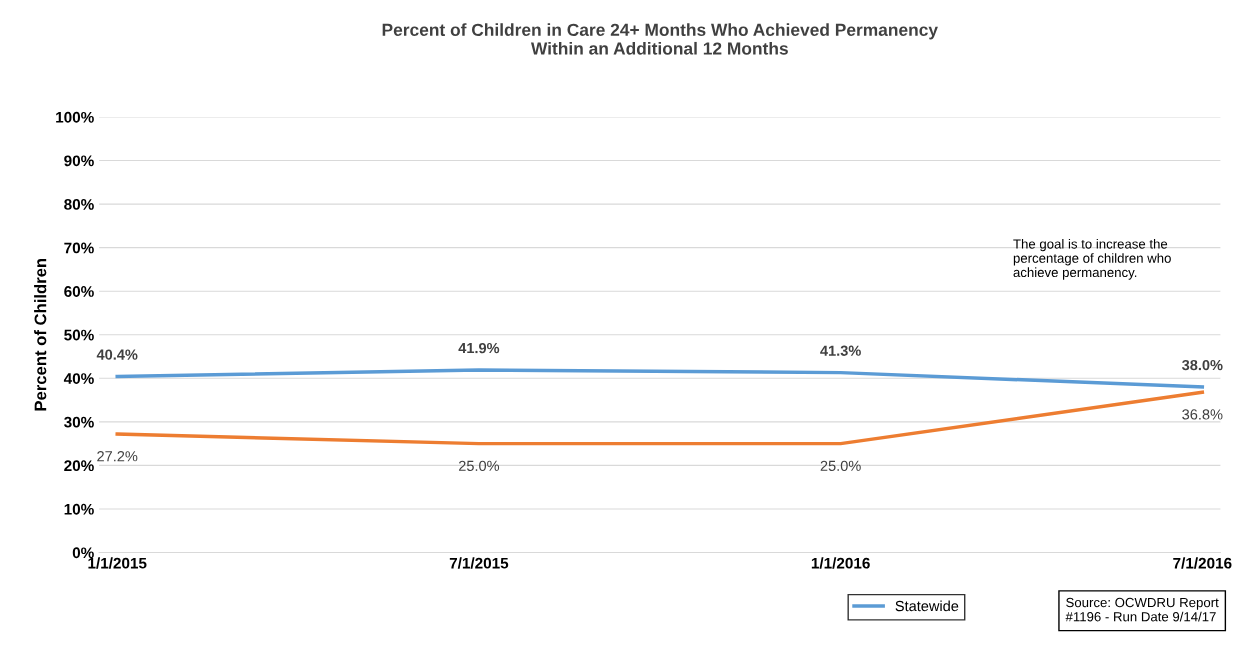 This screenshot has height=650, width=1239. What do you see at coordinates (1142, 609) in the screenshot?
I see `source-note: Source: OCWDRU Report #1196 - Run Date 9/14/17` at bounding box center [1142, 609].